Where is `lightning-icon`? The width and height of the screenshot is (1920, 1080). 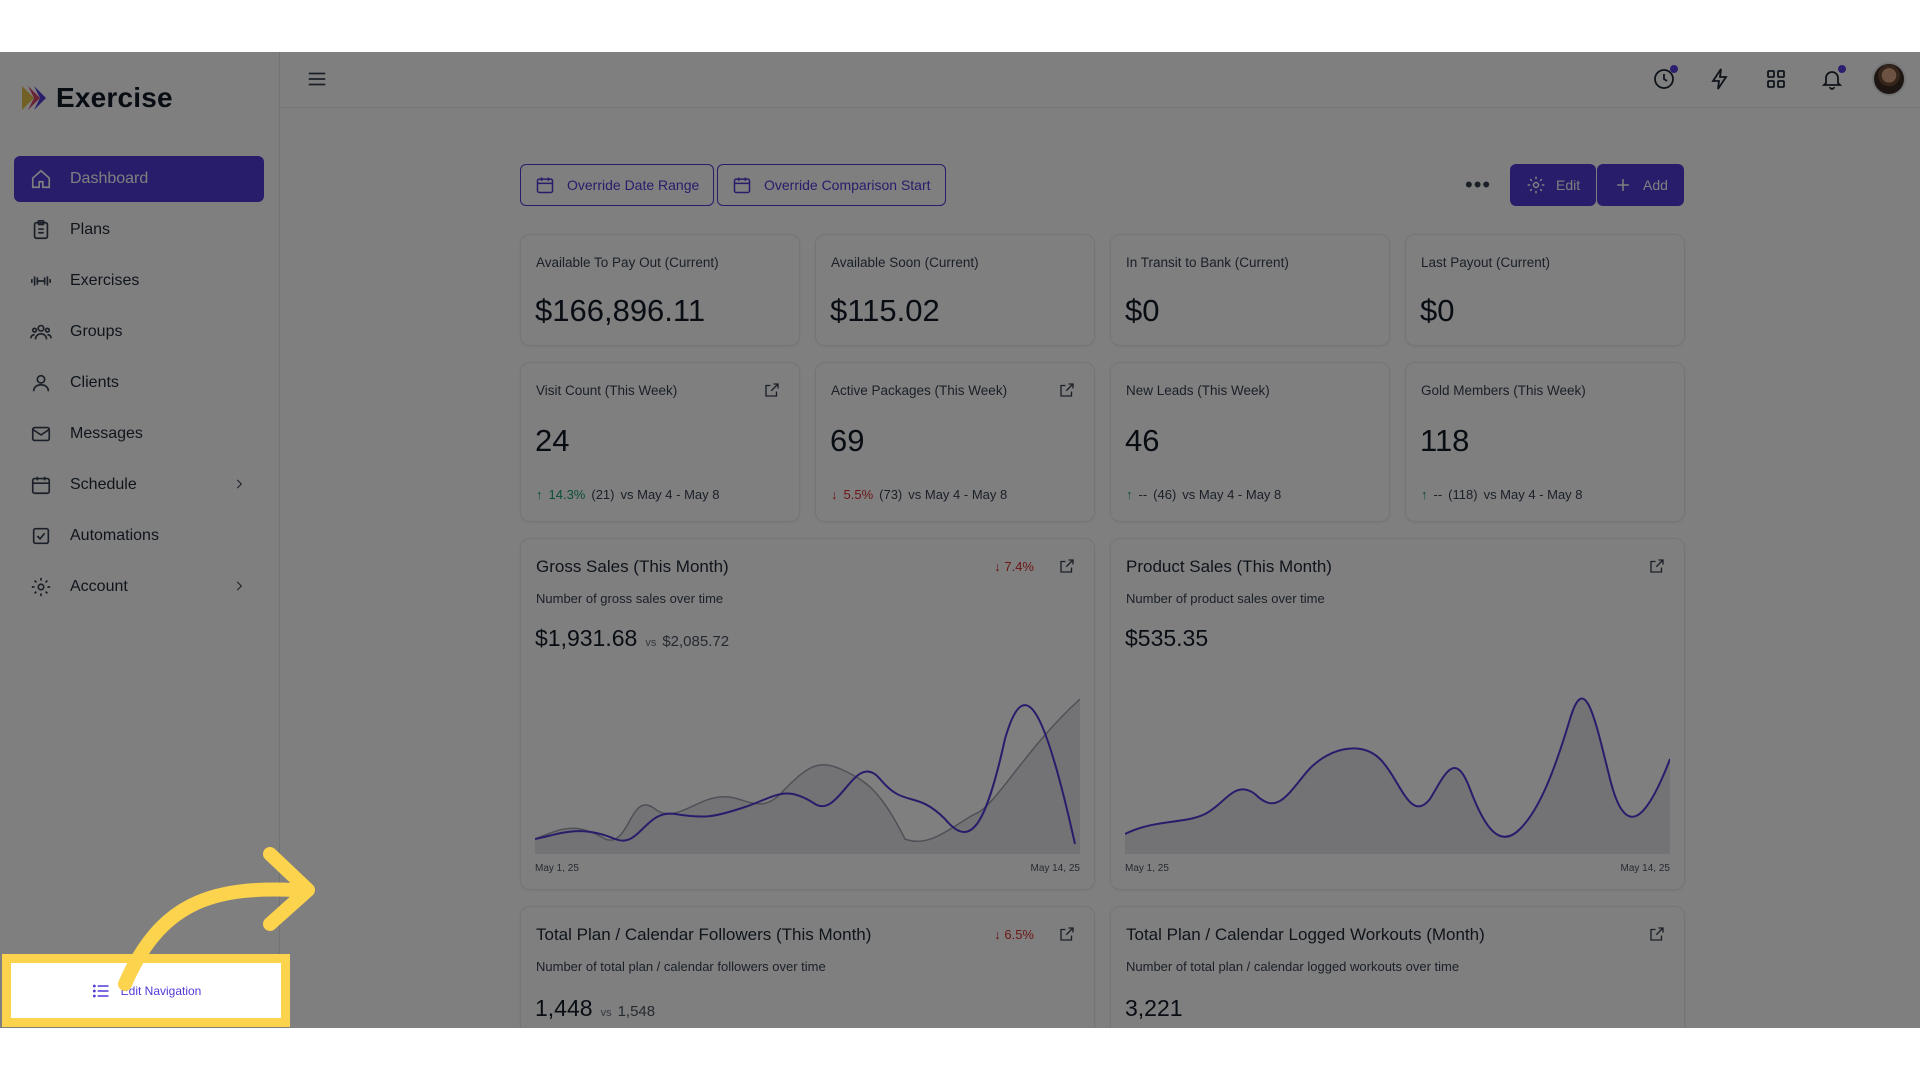 lightning-icon is located at coordinates (1719, 79).